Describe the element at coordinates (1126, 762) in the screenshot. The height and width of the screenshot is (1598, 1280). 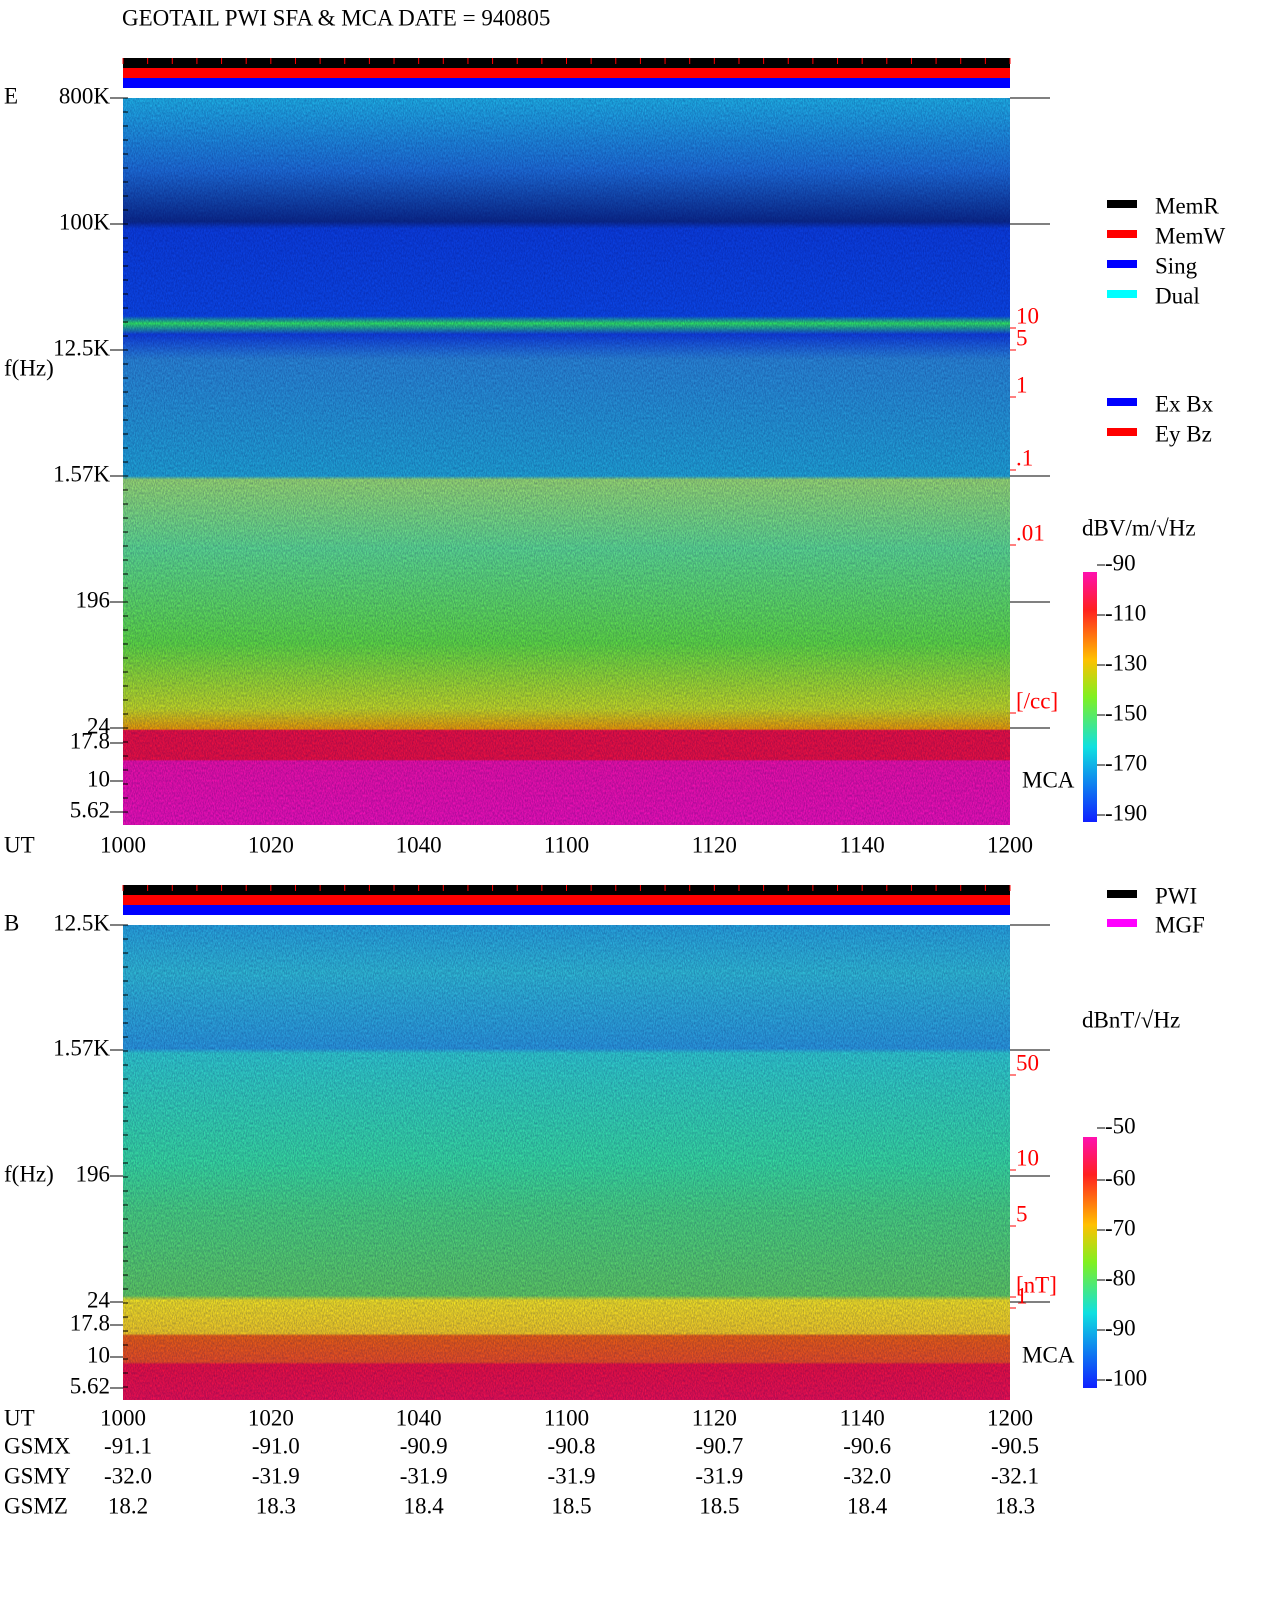
I see `colorbar-tick-label: -170` at that location.